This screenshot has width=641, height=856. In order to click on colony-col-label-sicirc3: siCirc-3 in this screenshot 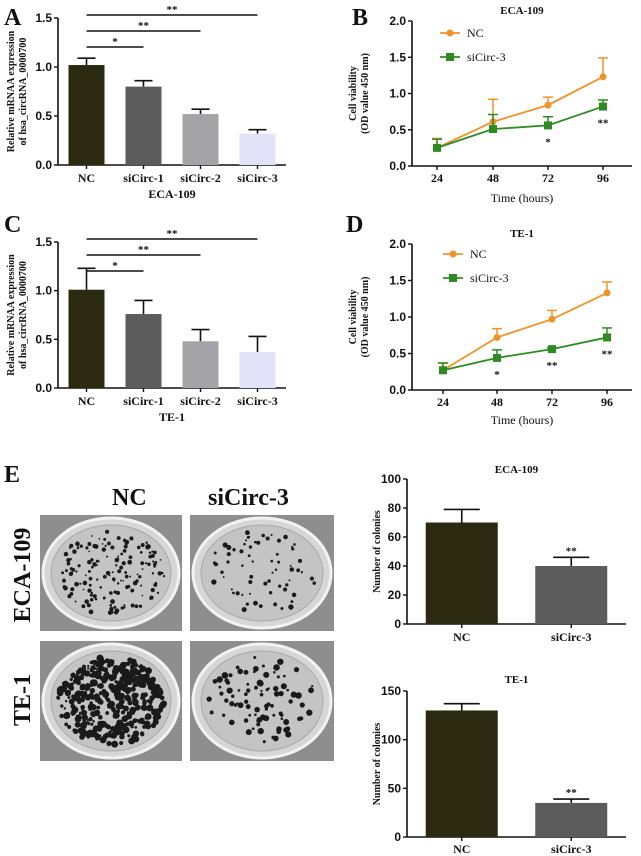, I will do `click(248, 498)`.